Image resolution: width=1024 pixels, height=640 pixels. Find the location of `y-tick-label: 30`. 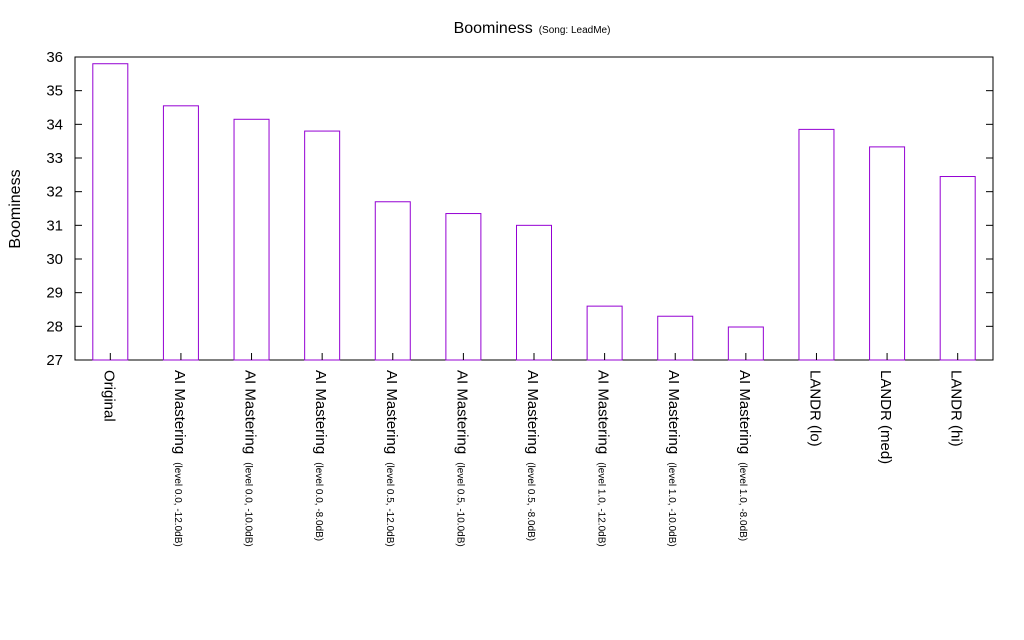

y-tick-label: 30 is located at coordinates (54, 259).